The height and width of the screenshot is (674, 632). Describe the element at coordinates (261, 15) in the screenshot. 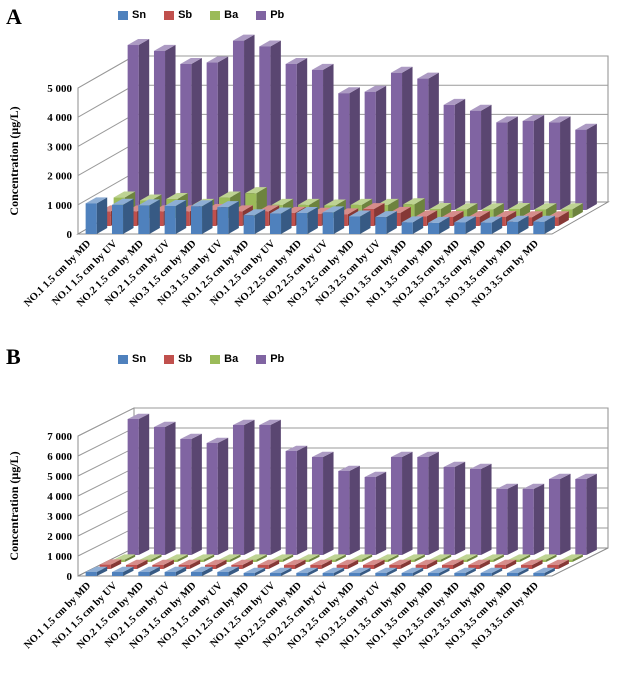

I see `legend-swatch-pb` at that location.